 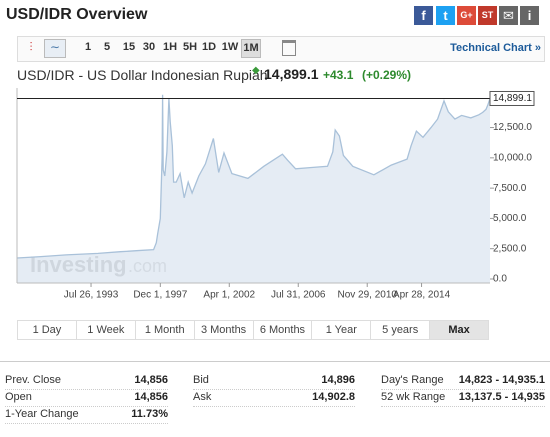 I want to click on x-tick-label: Dec 1, 1997, so click(x=160, y=295).